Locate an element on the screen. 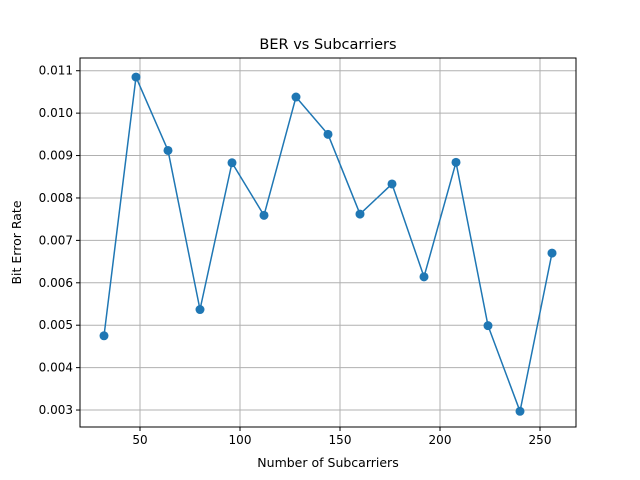 The image size is (640, 480). y-tick-label: 0.009 is located at coordinates (56, 156).